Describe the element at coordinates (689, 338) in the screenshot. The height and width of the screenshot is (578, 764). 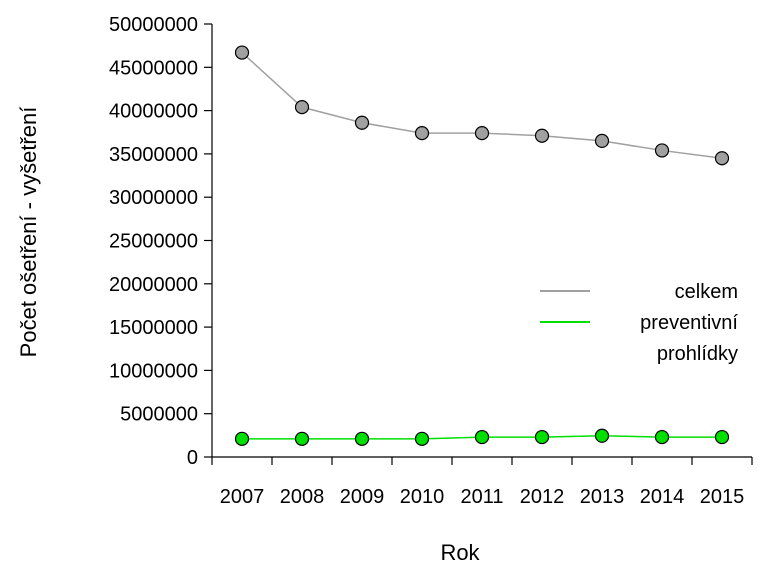
I see `legend-label: preventivní prohlídky` at that location.